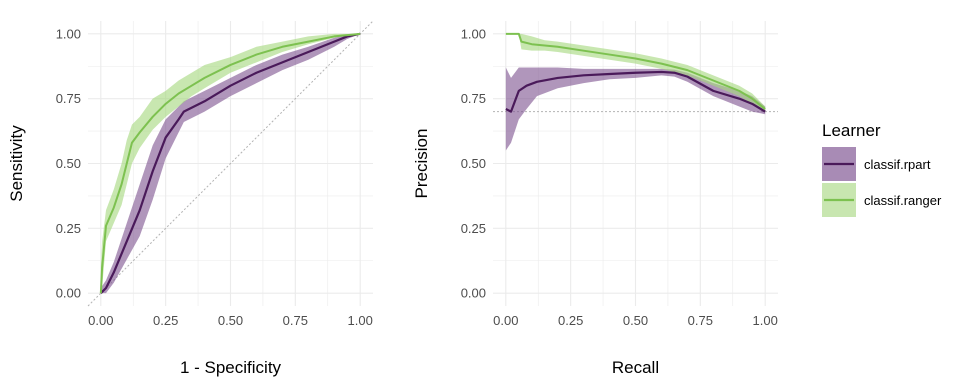 The height and width of the screenshot is (380, 965). Describe the element at coordinates (635, 91) in the screenshot. I see `series-line-rpart` at that location.